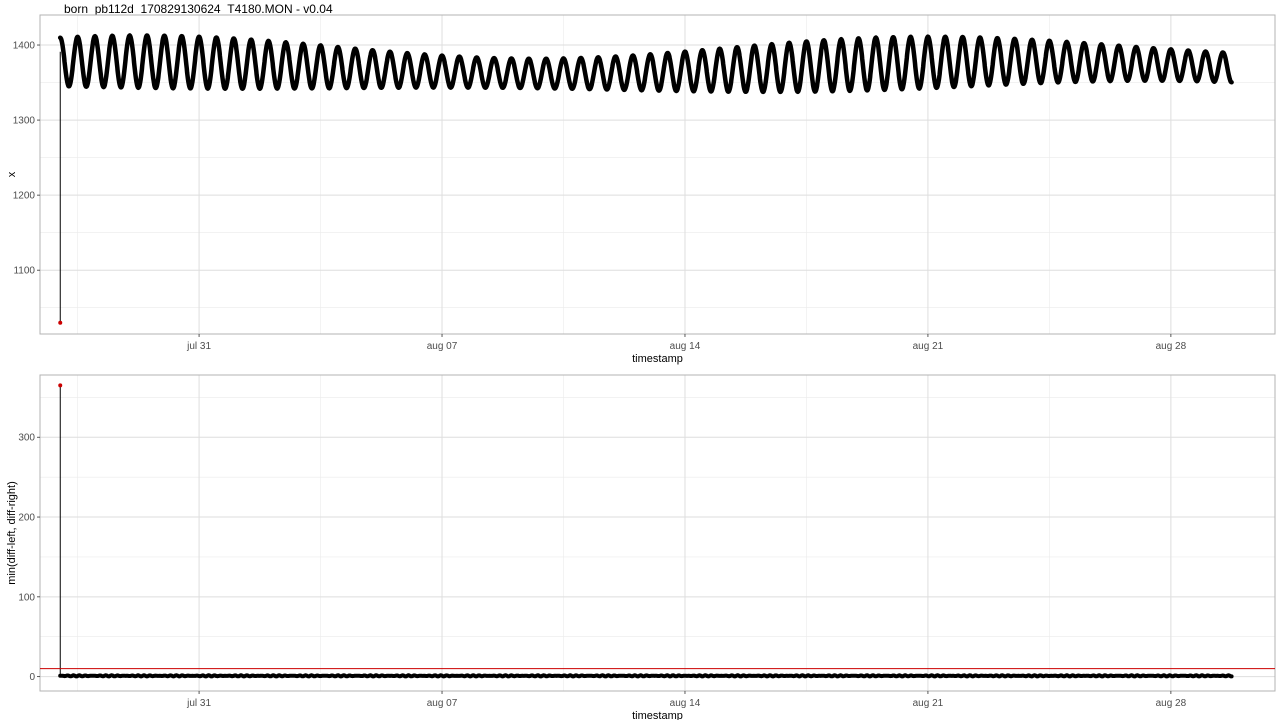 The width and height of the screenshot is (1280, 720). Describe the element at coordinates (24, 271) in the screenshot. I see `y-tick-label: 1100` at that location.